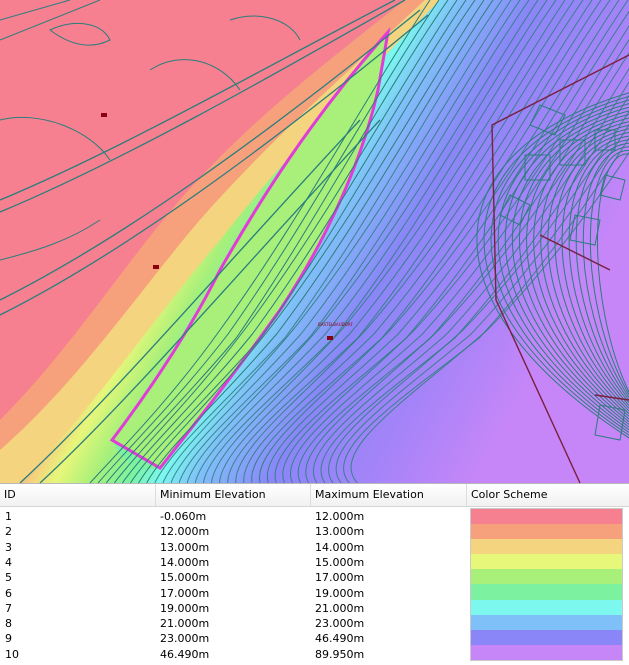 The width and height of the screenshot is (629, 665). What do you see at coordinates (185, 639) in the screenshot?
I see `legend-min-cell: 23.000m` at bounding box center [185, 639].